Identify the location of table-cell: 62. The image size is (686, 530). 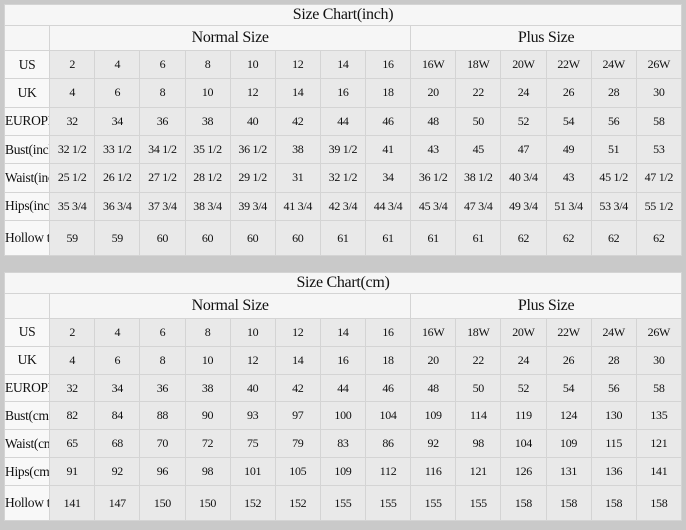
(659, 238).